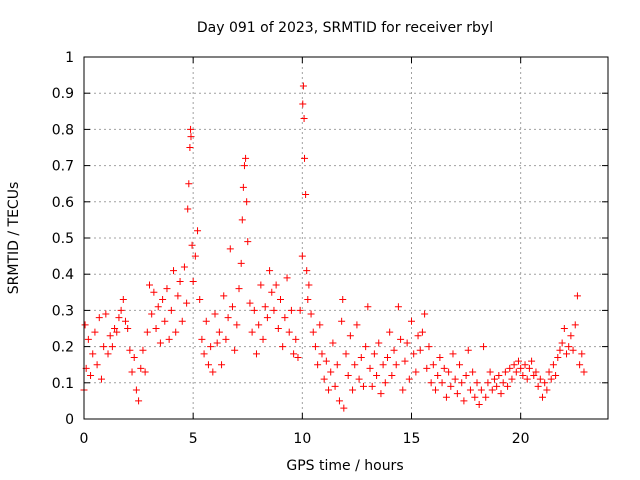  What do you see at coordinates (193, 439) in the screenshot?
I see `x-tick-label: 5` at bounding box center [193, 439].